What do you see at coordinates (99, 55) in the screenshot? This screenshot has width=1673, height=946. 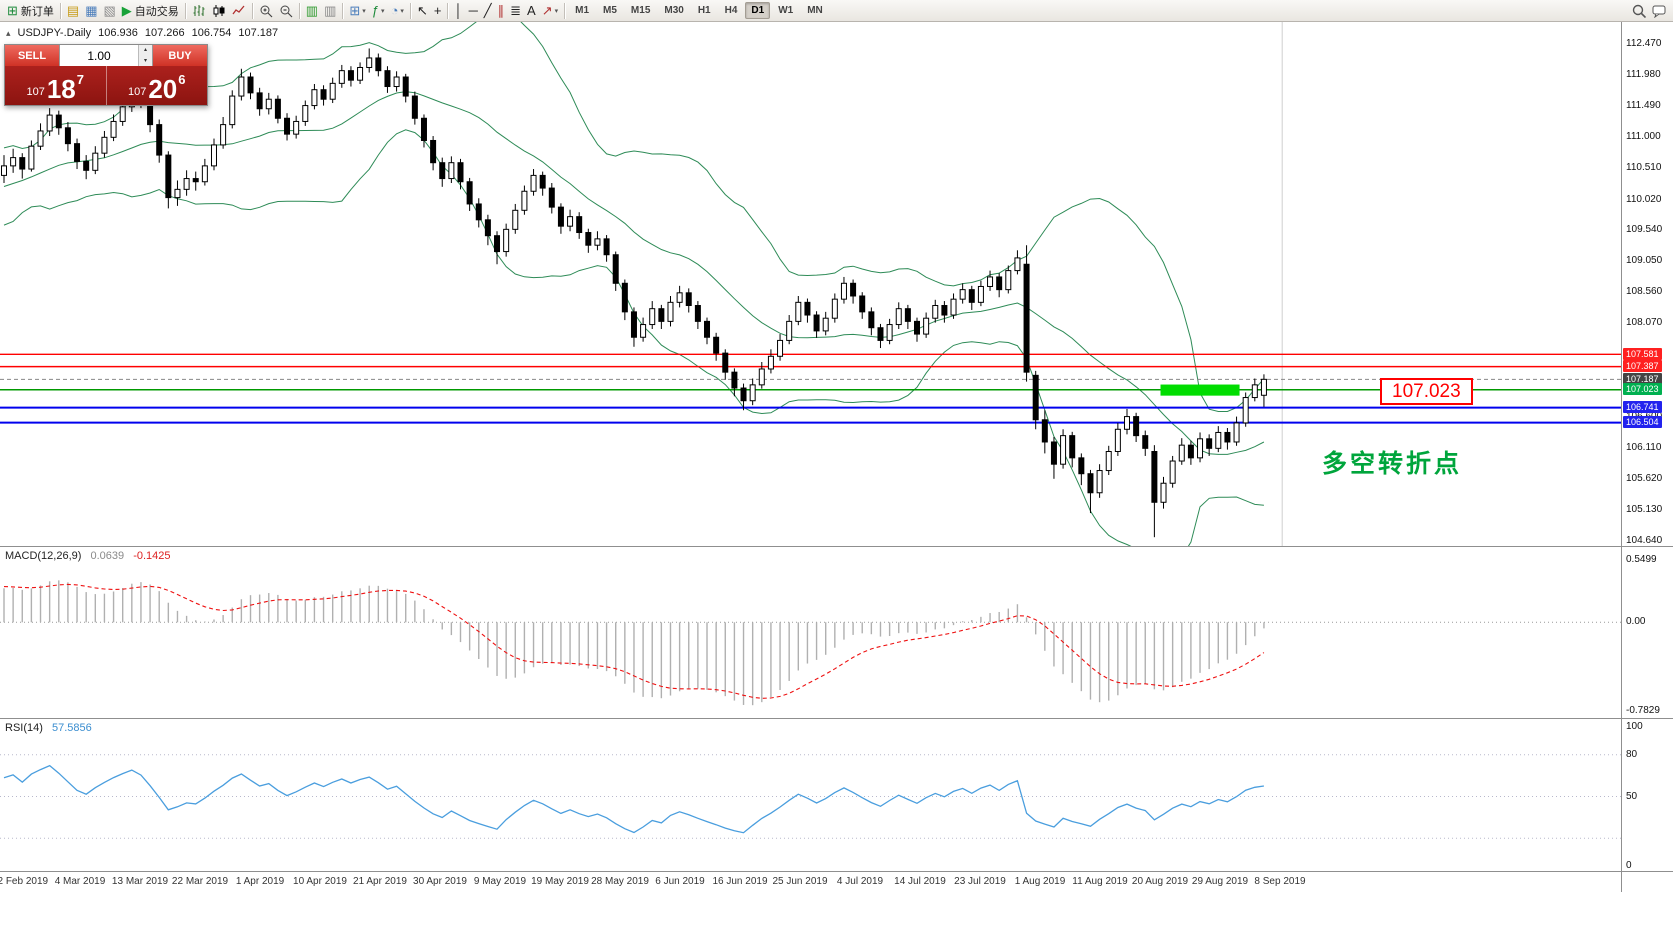 I see `volume-value: 1.00` at bounding box center [99, 55].